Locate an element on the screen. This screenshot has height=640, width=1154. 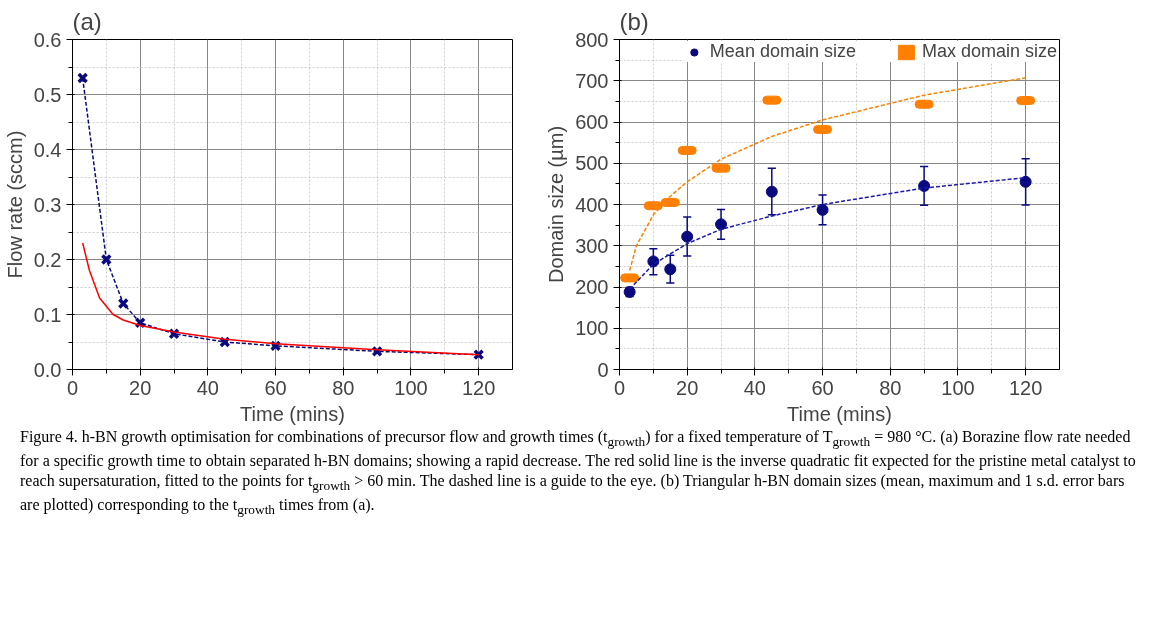
y-tick-label: 700 is located at coordinates (592, 80).